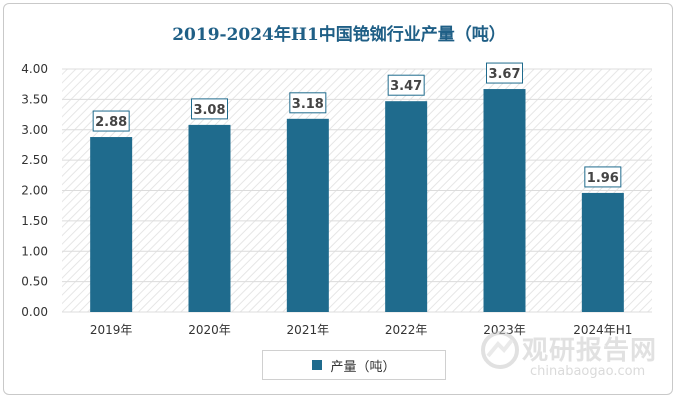  What do you see at coordinates (111, 330) in the screenshot?
I see `x-tick-label: 2019年` at bounding box center [111, 330].